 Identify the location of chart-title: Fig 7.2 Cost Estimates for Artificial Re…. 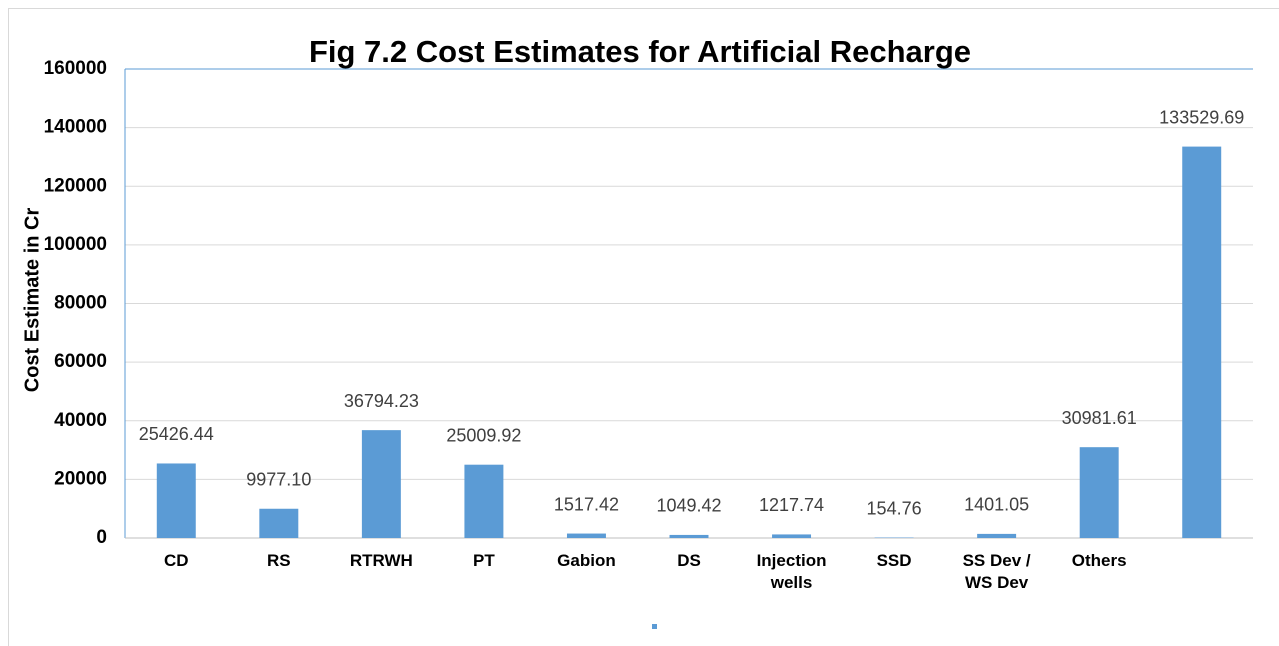
(640, 51).